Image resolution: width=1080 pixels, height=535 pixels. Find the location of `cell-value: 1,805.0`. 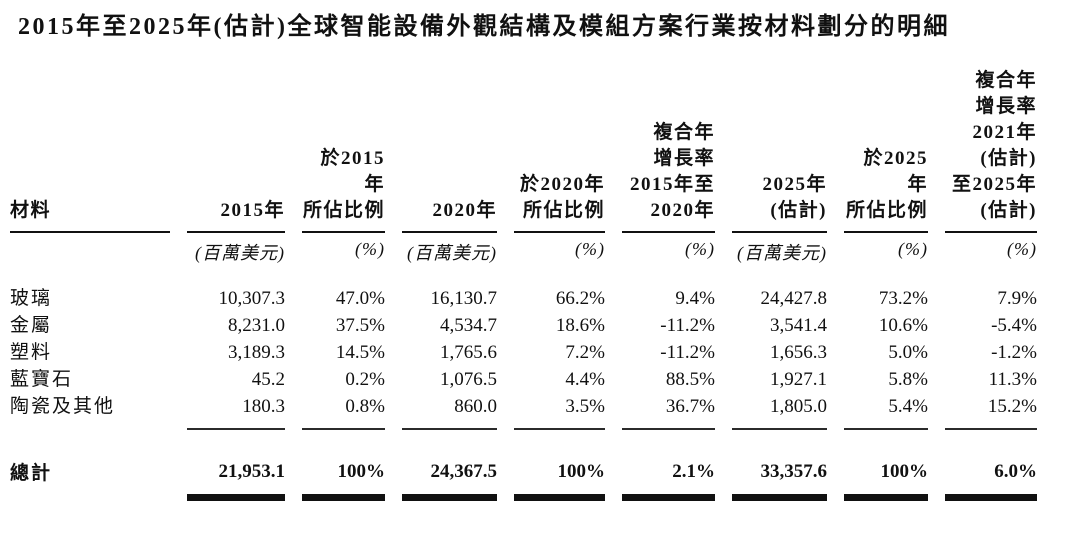

cell-value: 1,805.0 is located at coordinates (798, 406).